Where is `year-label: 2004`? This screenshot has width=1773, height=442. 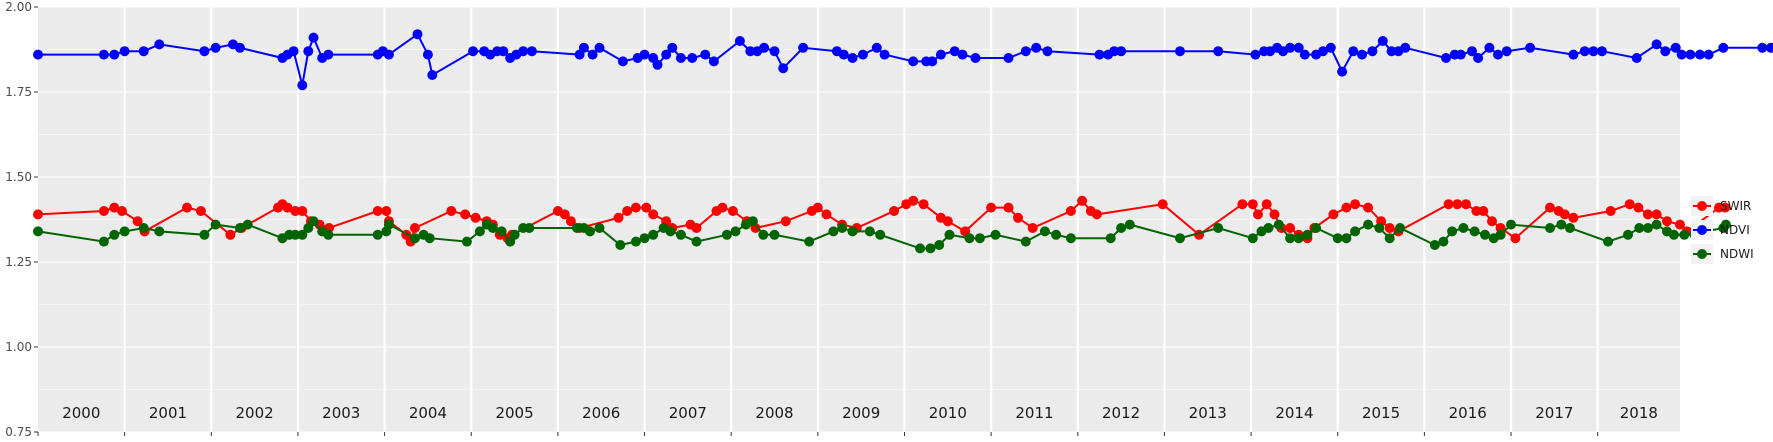
year-label: 2004 is located at coordinates (428, 413).